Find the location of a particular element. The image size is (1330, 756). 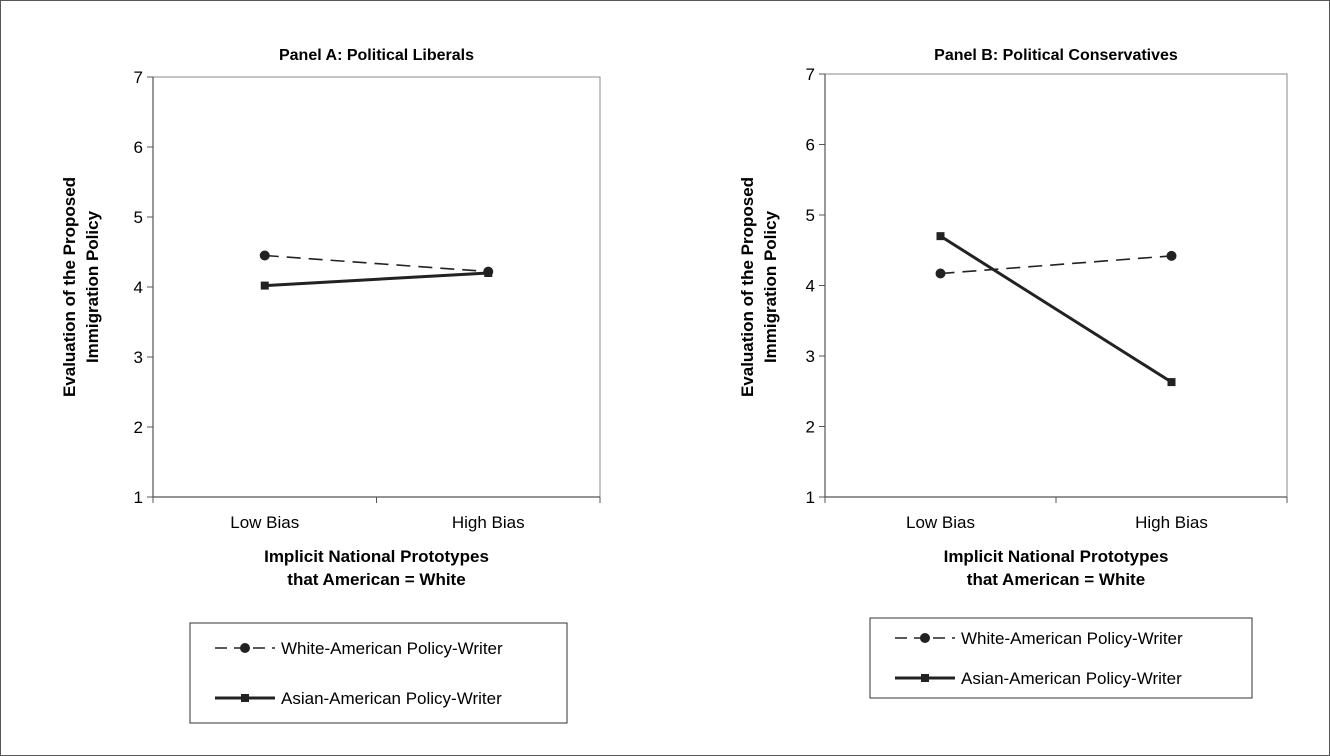

chart-title: Panel A: Political Liberals is located at coordinates (376, 55).